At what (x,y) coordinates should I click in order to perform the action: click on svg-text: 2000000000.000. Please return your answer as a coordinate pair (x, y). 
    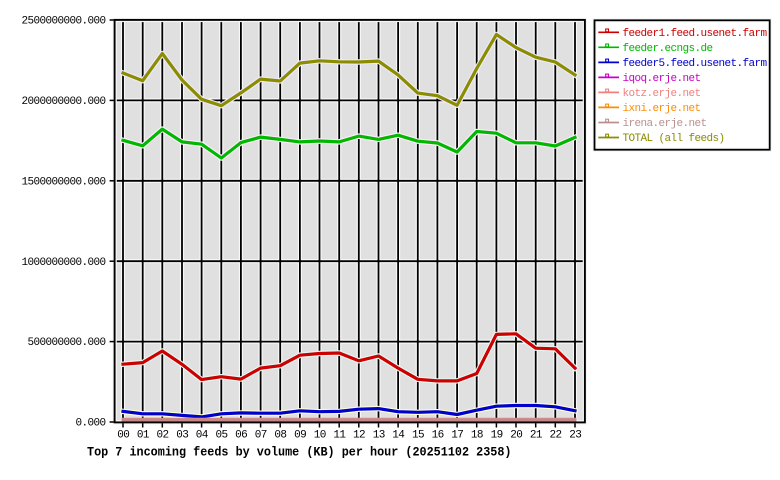
    Looking at the image, I should click on (63, 102).